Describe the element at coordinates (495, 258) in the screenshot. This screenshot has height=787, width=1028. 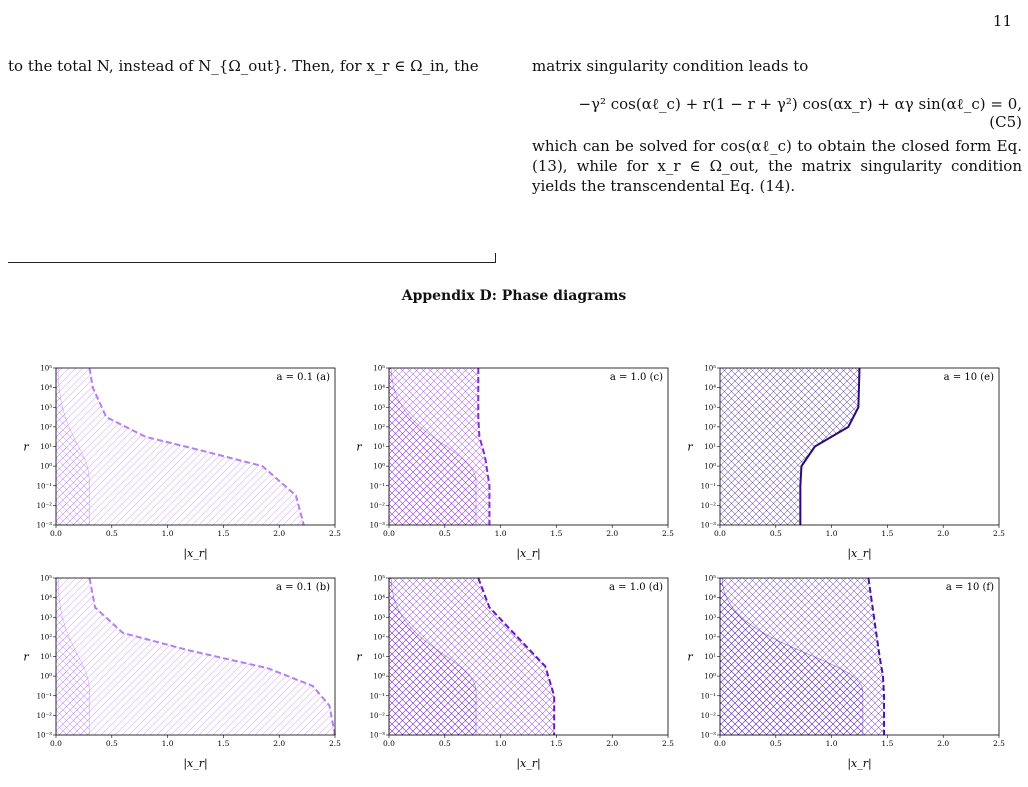
I see `footnote-rule-tick` at that location.